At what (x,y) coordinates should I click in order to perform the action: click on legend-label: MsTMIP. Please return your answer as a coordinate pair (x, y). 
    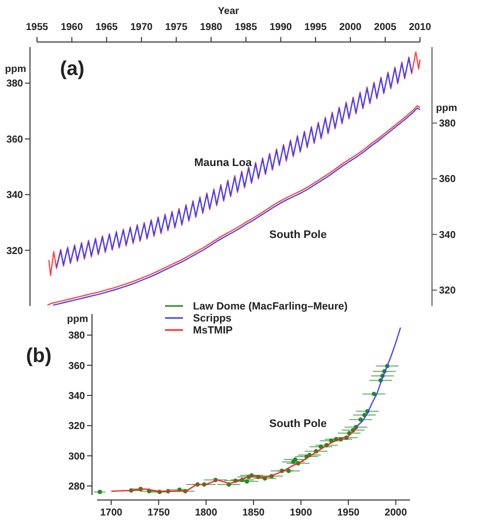
    Looking at the image, I should click on (213, 330).